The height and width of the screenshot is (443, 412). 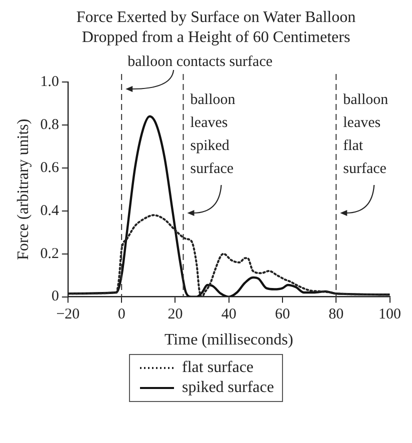 I want to click on y-tick-label: 0, so click(x=55, y=296).